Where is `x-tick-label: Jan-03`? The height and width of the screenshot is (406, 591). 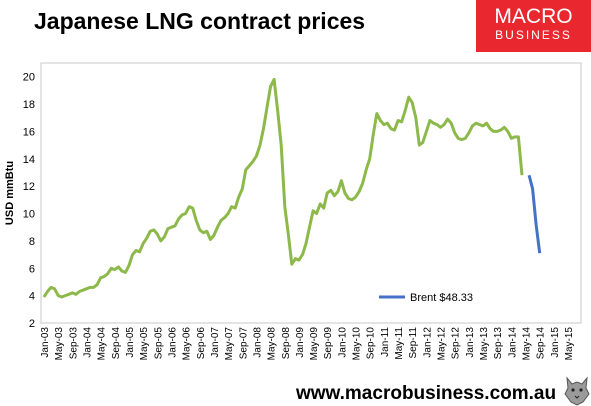
x-tick-label: Jan-03 is located at coordinates (45, 342).